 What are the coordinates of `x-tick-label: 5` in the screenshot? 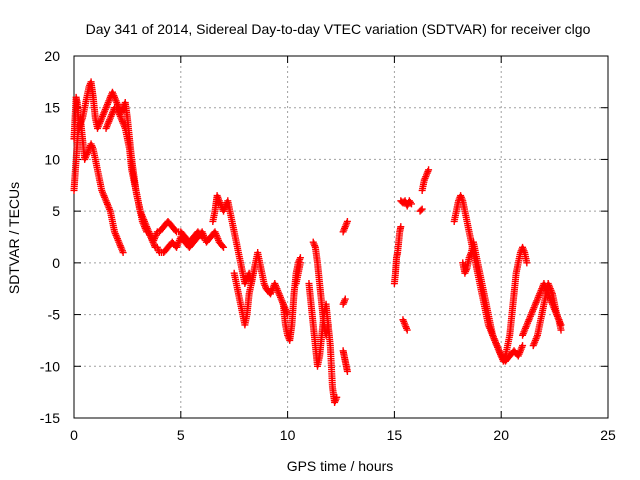 It's located at (181, 435).